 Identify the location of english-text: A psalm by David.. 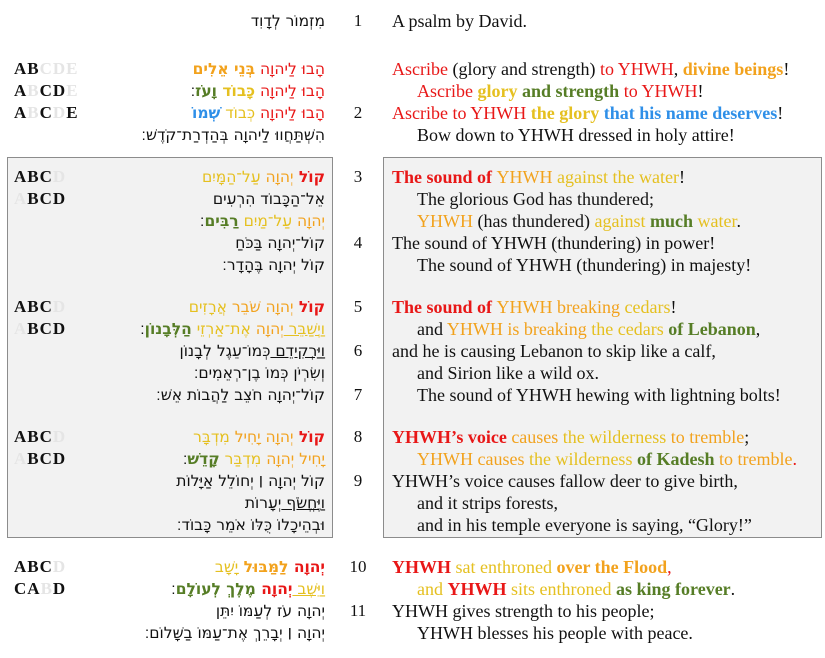
(604, 21).